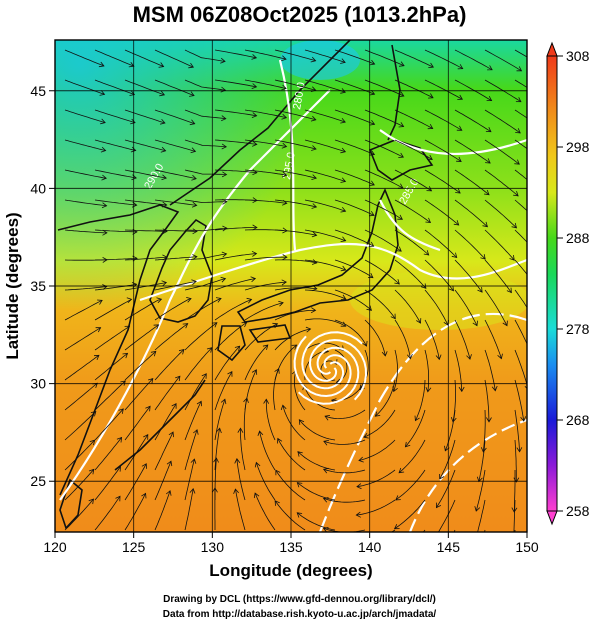 Image resolution: width=599 pixels, height=625 pixels. Describe the element at coordinates (527, 547) in the screenshot. I see `x-tick-label: 150` at that location.